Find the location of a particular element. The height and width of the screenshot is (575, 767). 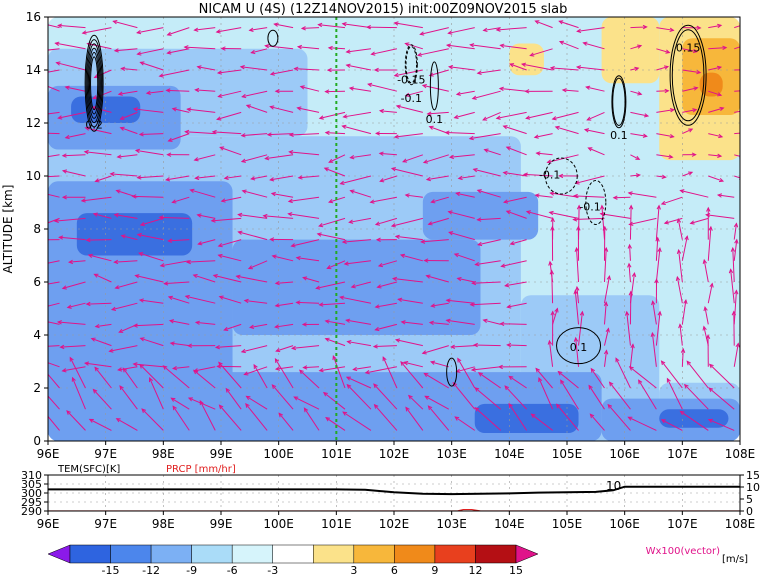

colorbar-unit: [m/s] is located at coordinates (735, 559).